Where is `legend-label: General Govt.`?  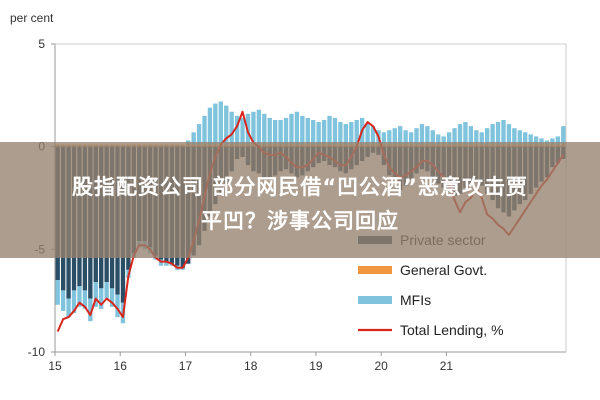 legend-label: General Govt. is located at coordinates (443, 270).